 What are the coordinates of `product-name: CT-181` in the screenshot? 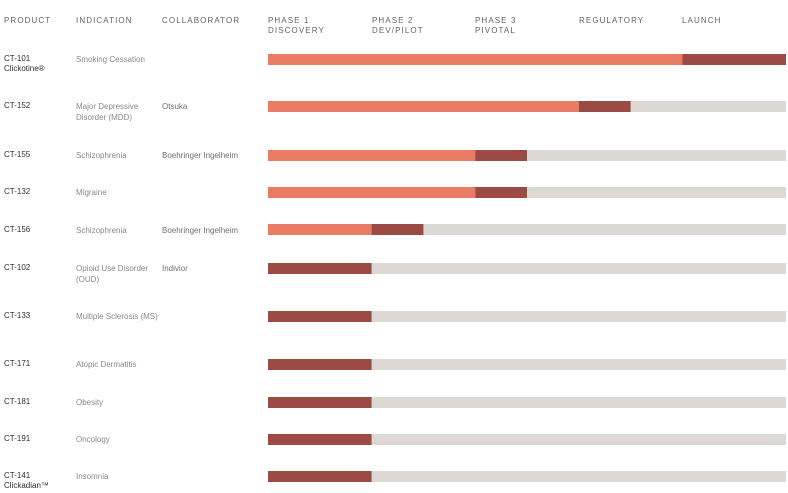 It's located at (17, 402).